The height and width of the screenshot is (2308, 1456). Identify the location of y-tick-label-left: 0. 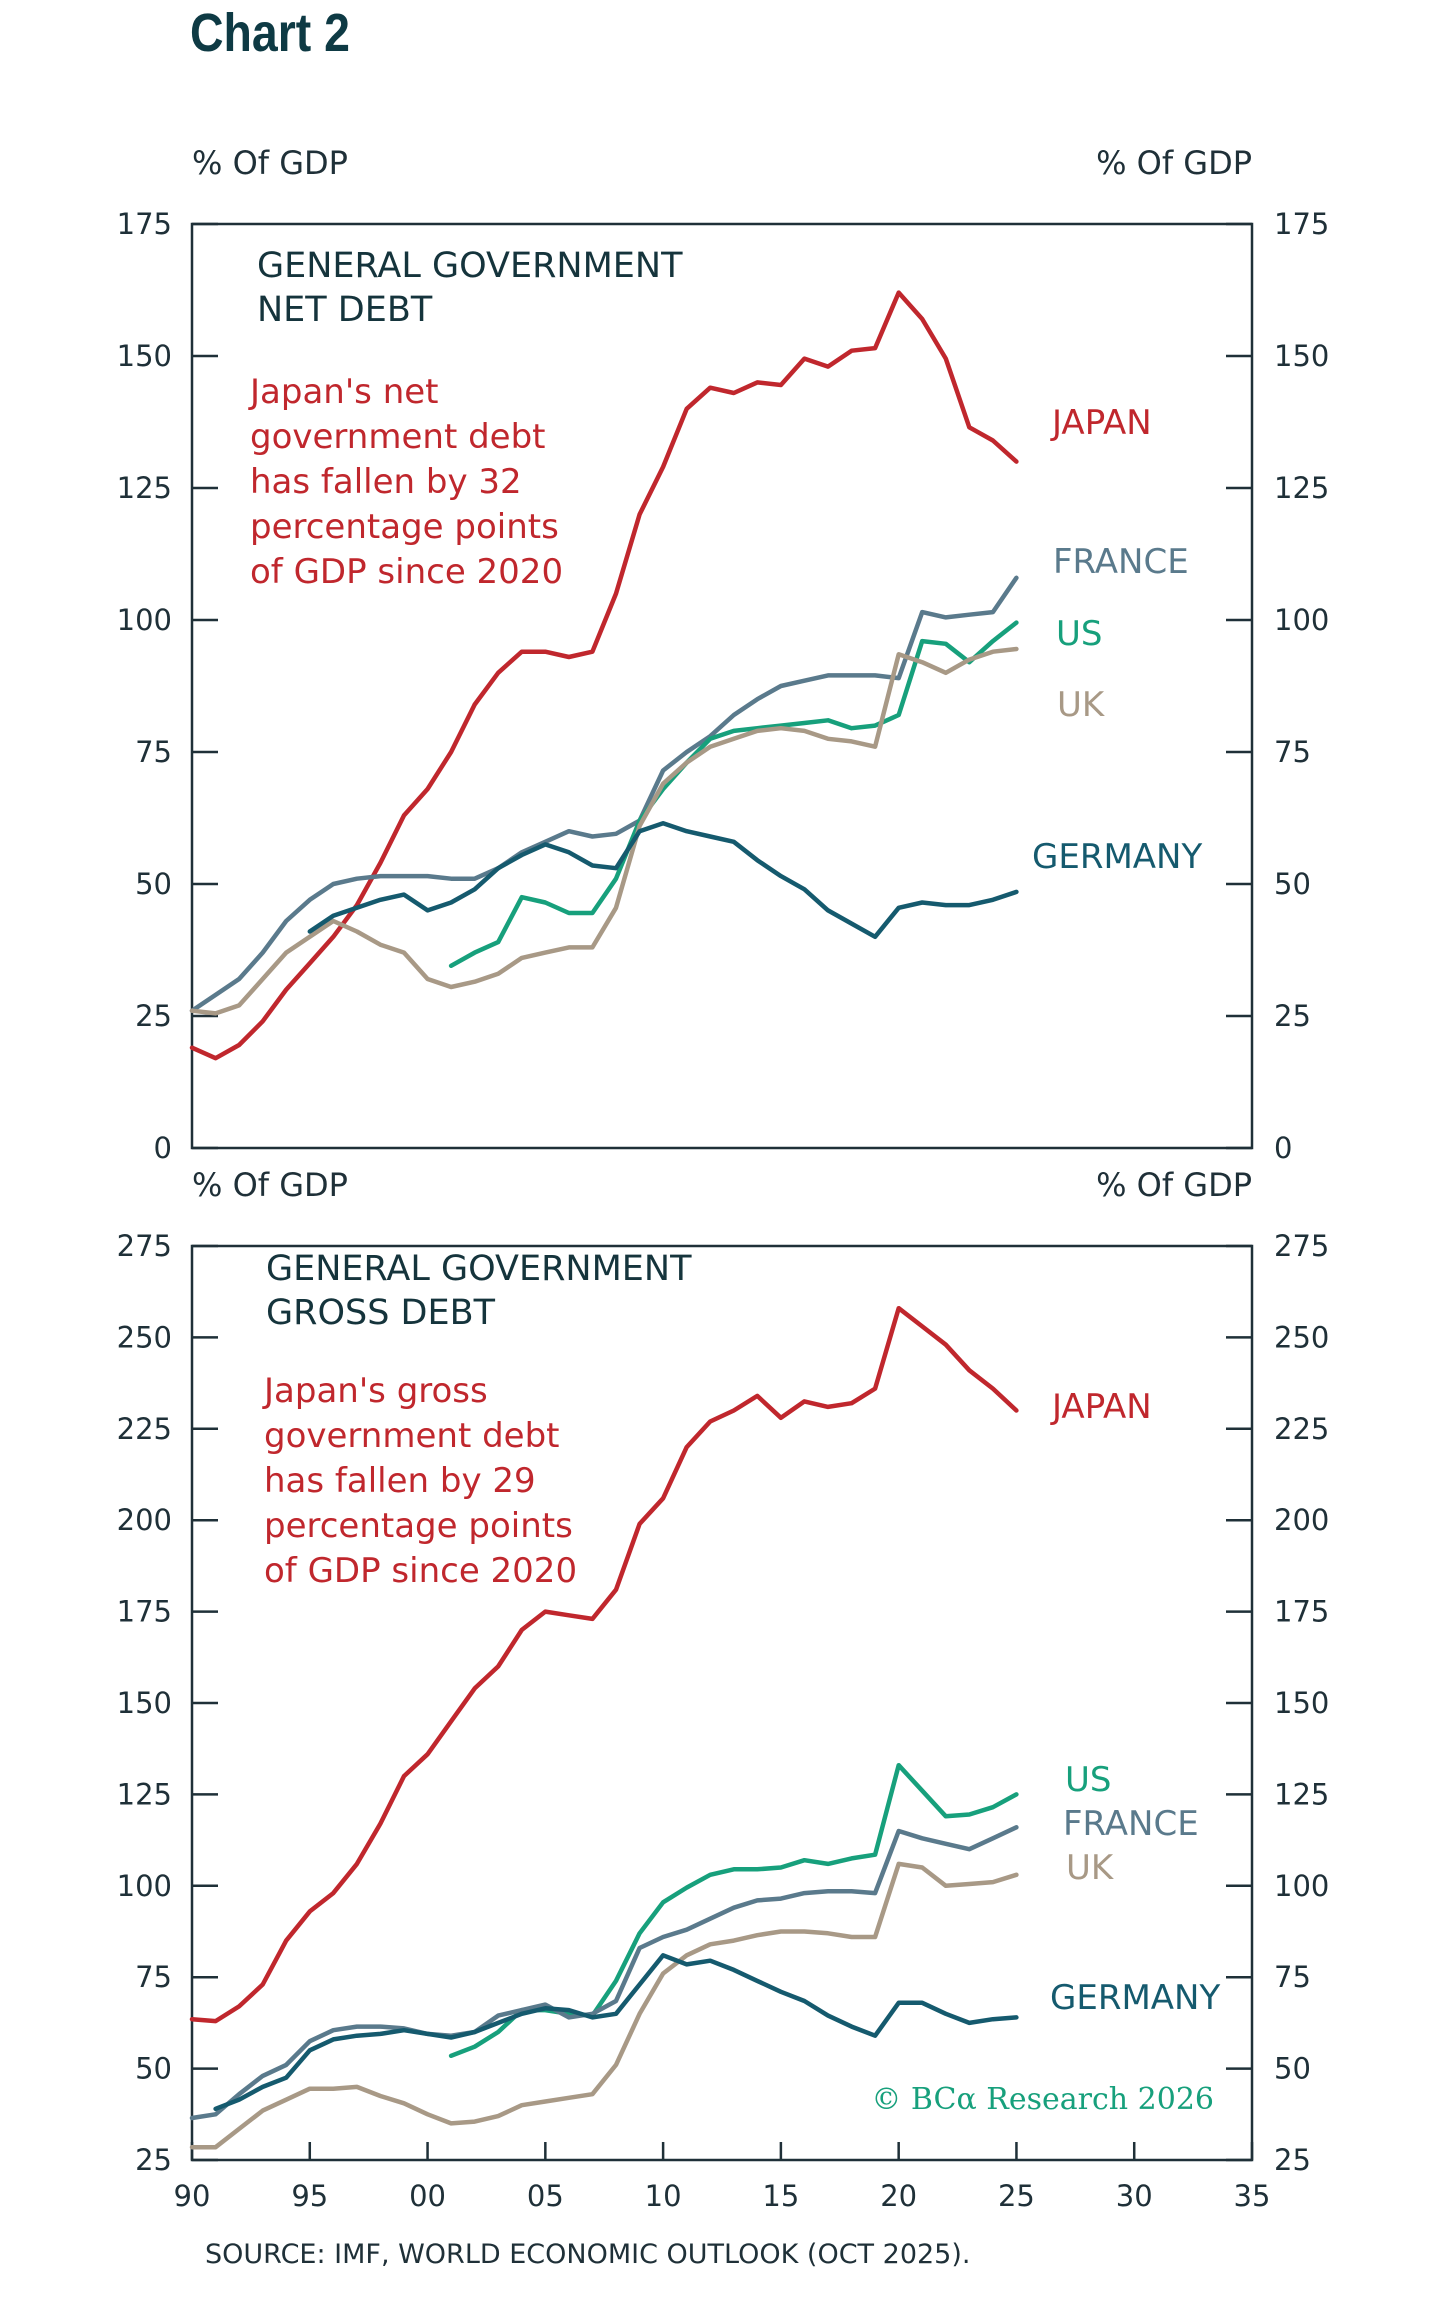
(163, 1148).